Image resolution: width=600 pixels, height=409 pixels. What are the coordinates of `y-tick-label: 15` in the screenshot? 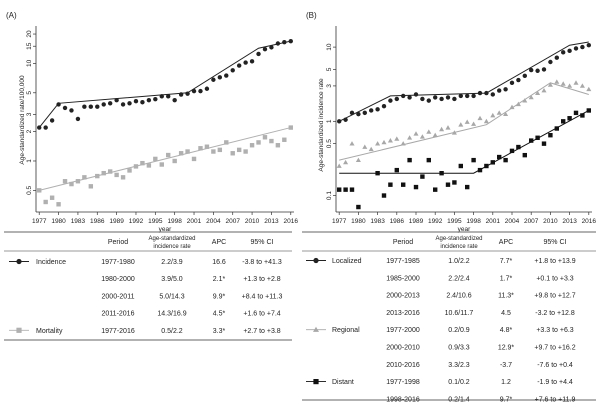 It's located at (29, 46).